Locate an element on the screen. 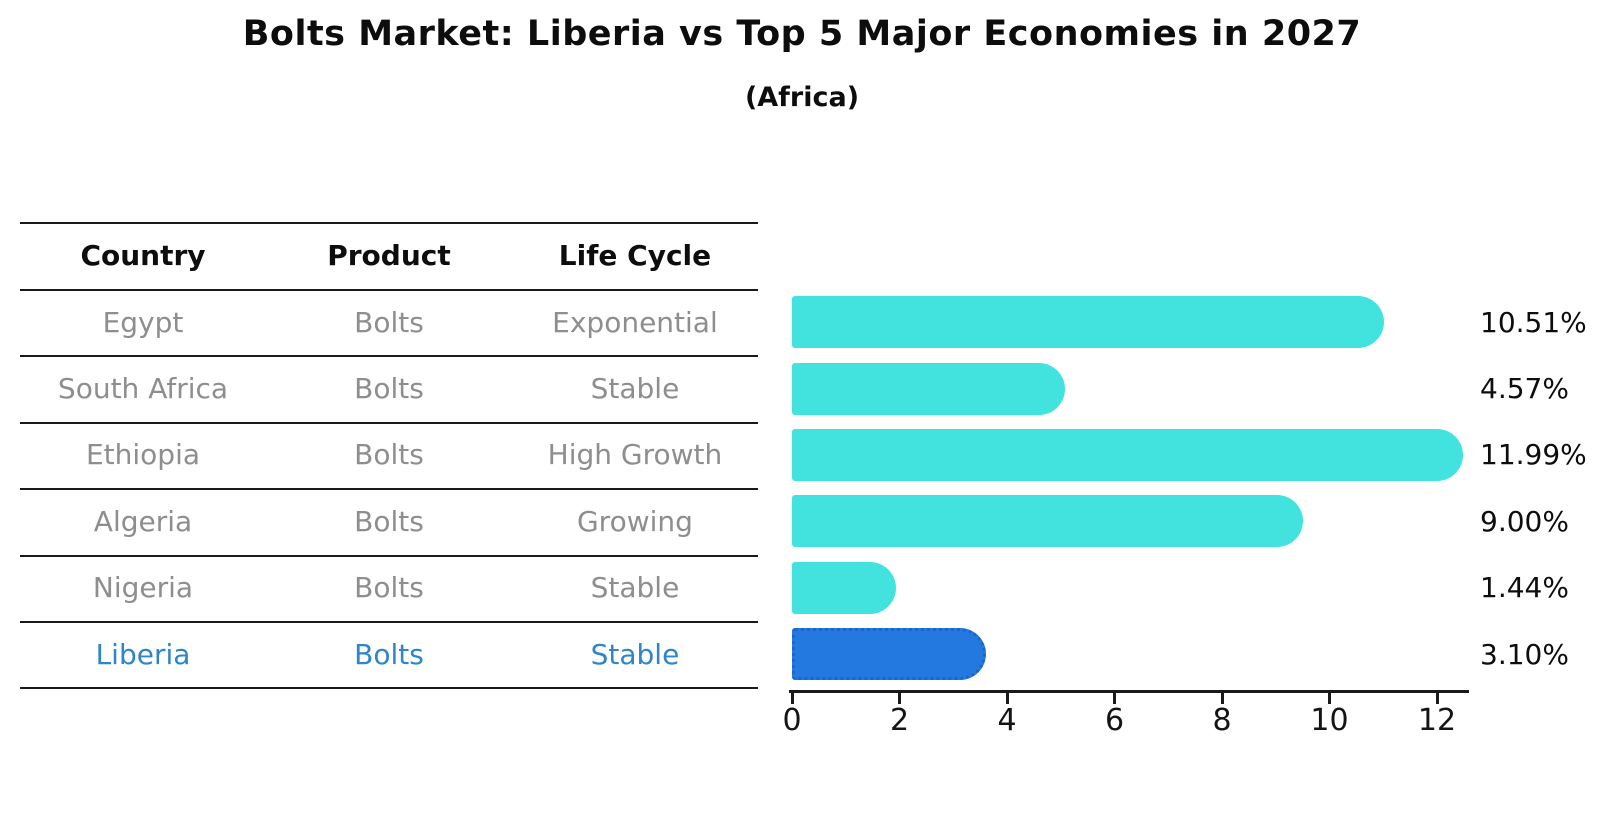 The height and width of the screenshot is (823, 1604). table-cell-country: Nigeria is located at coordinates (143, 588).